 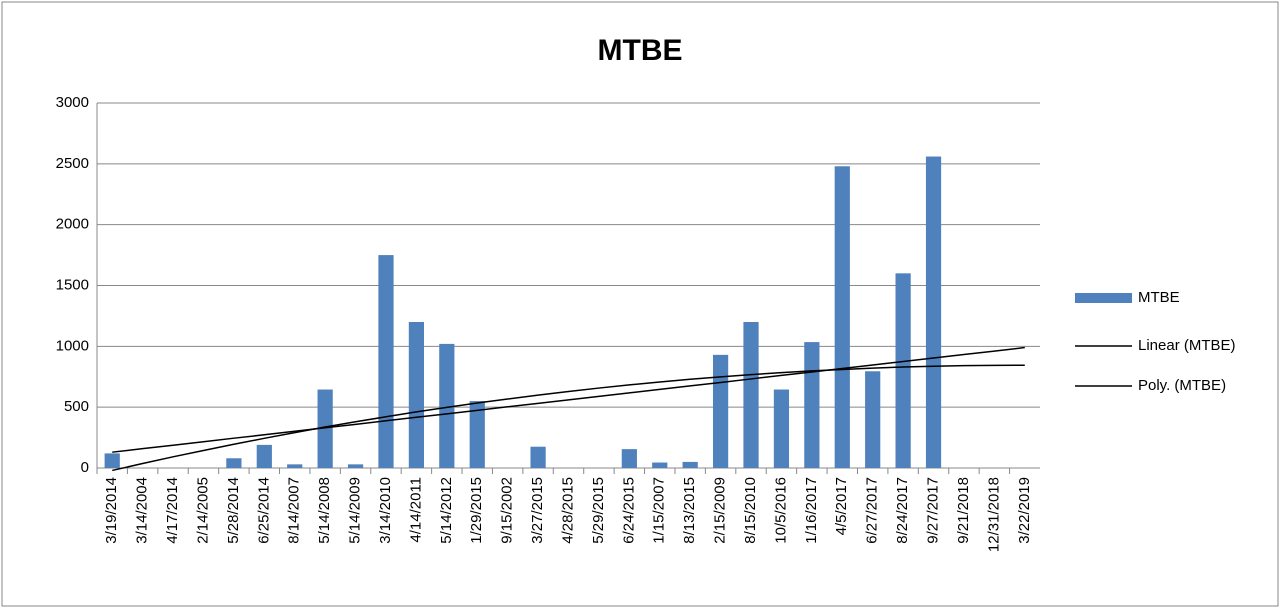 I want to click on x-tick-label: 3/27/2015, so click(x=537, y=510).